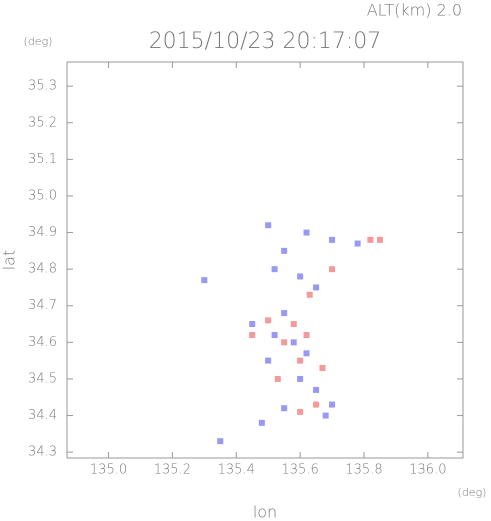 This screenshot has width=491, height=521. I want to click on y-tick-label: 35.0, so click(42, 195).